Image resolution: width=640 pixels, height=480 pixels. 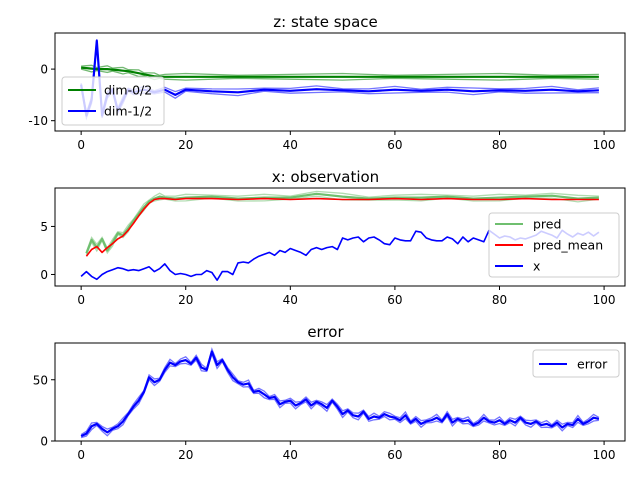 I want to click on xtick-label-1-1: 20, so click(x=185, y=300).